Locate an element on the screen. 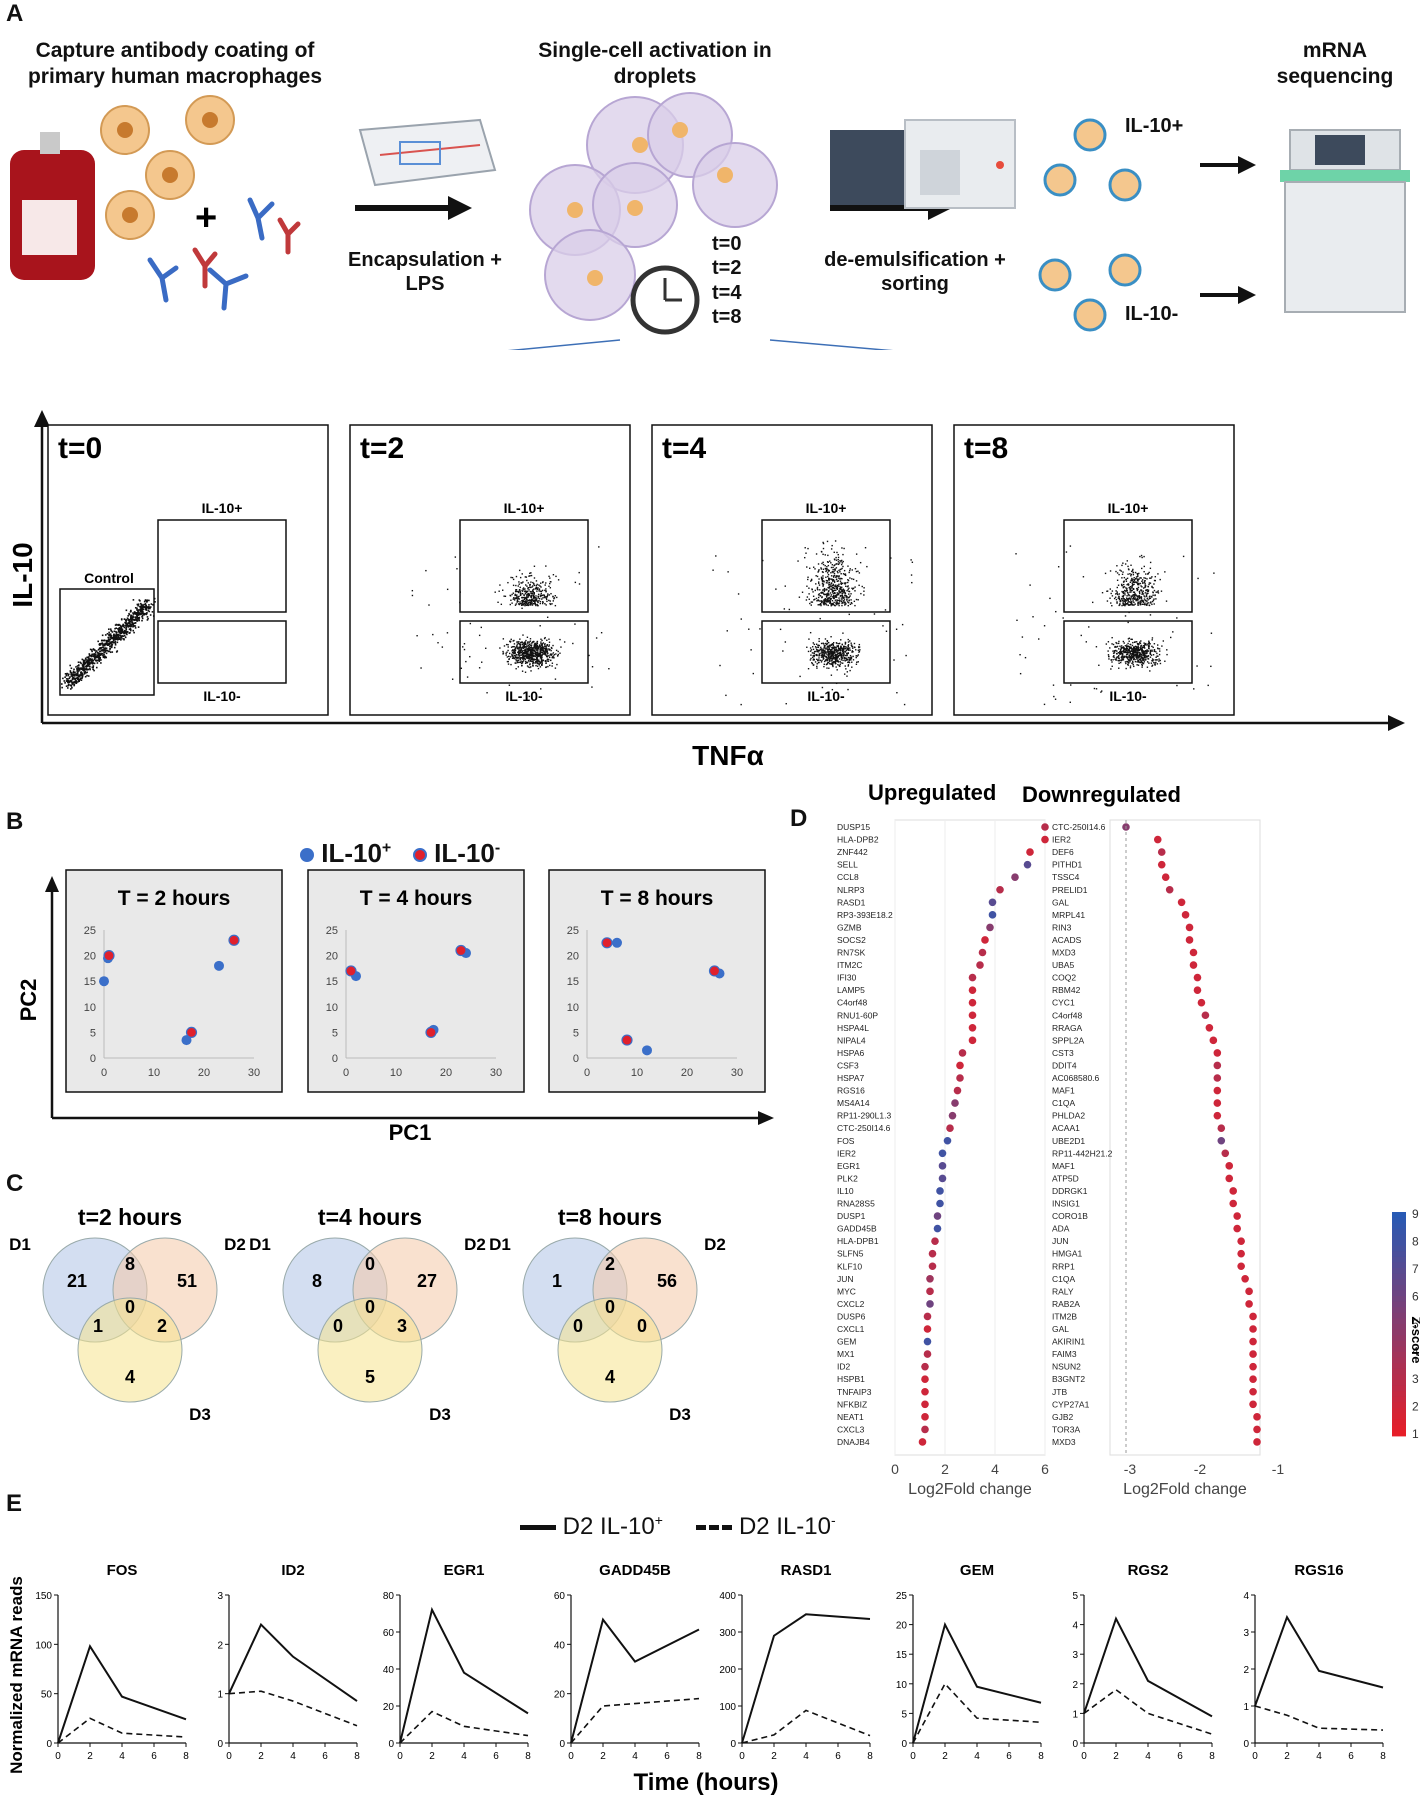 The image size is (1420, 1799). panel-a-illustration: + is located at coordinates (710, 221).